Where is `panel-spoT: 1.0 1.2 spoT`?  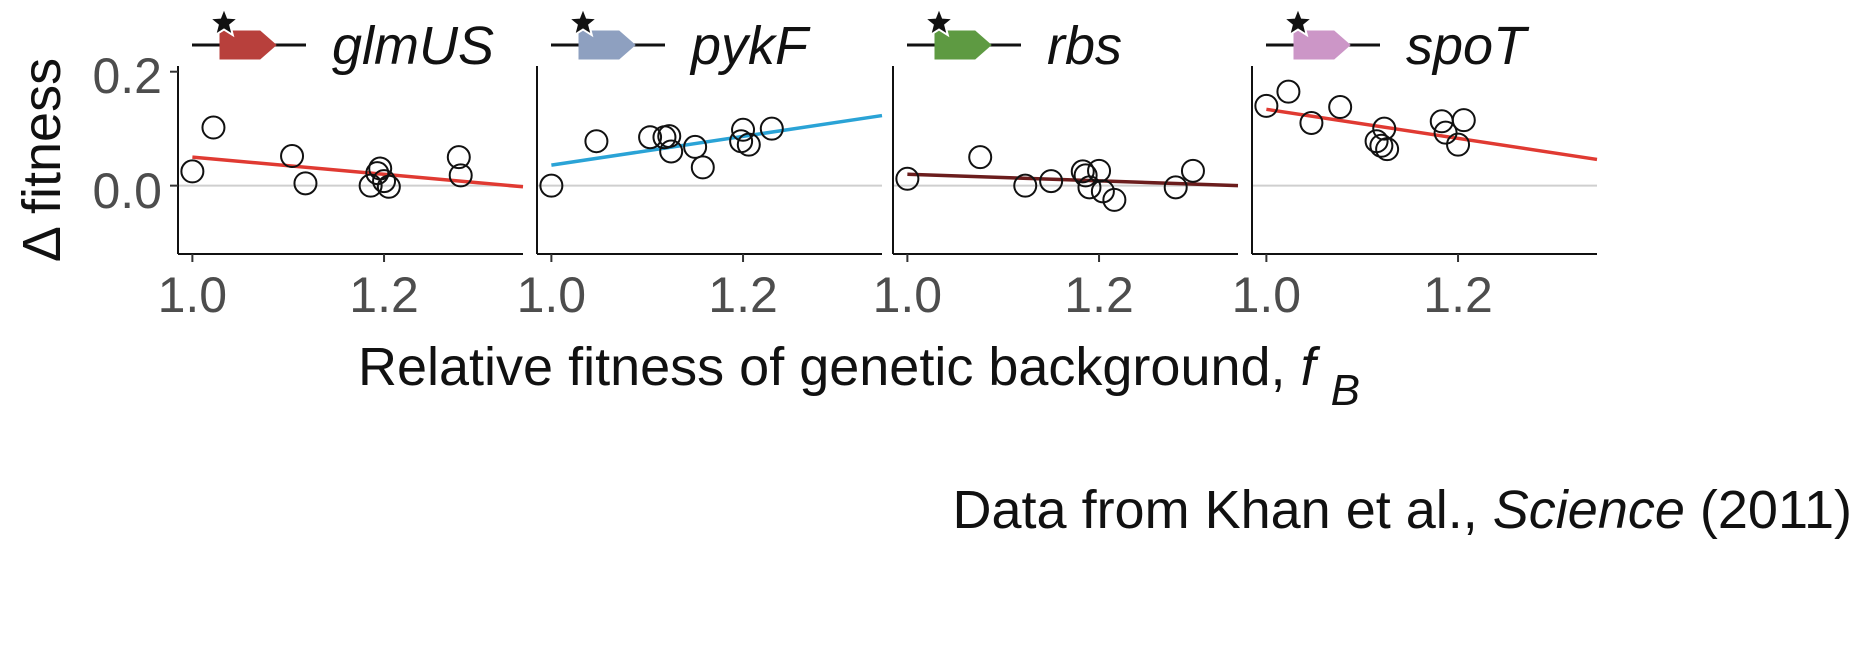
panel-spoT: 1.0 1.2 spoT is located at coordinates (1415, 164).